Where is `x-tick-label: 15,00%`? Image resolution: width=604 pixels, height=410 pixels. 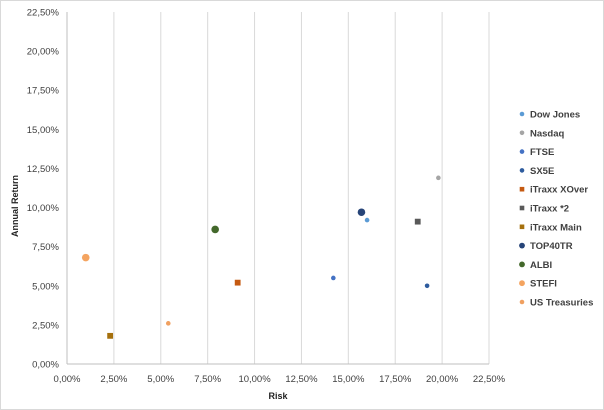
x-tick-label: 15,00% is located at coordinates (348, 379).